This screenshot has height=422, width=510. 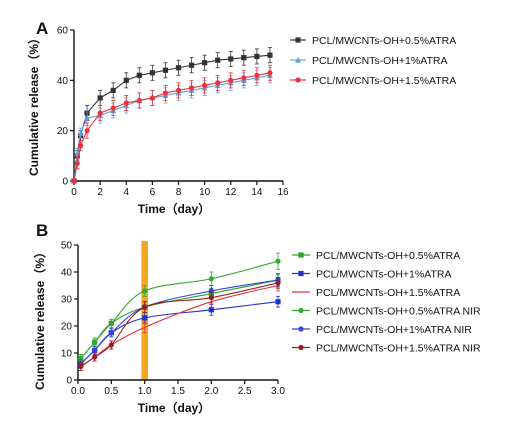 I want to click on x-tick-label: 0, so click(x=74, y=192).